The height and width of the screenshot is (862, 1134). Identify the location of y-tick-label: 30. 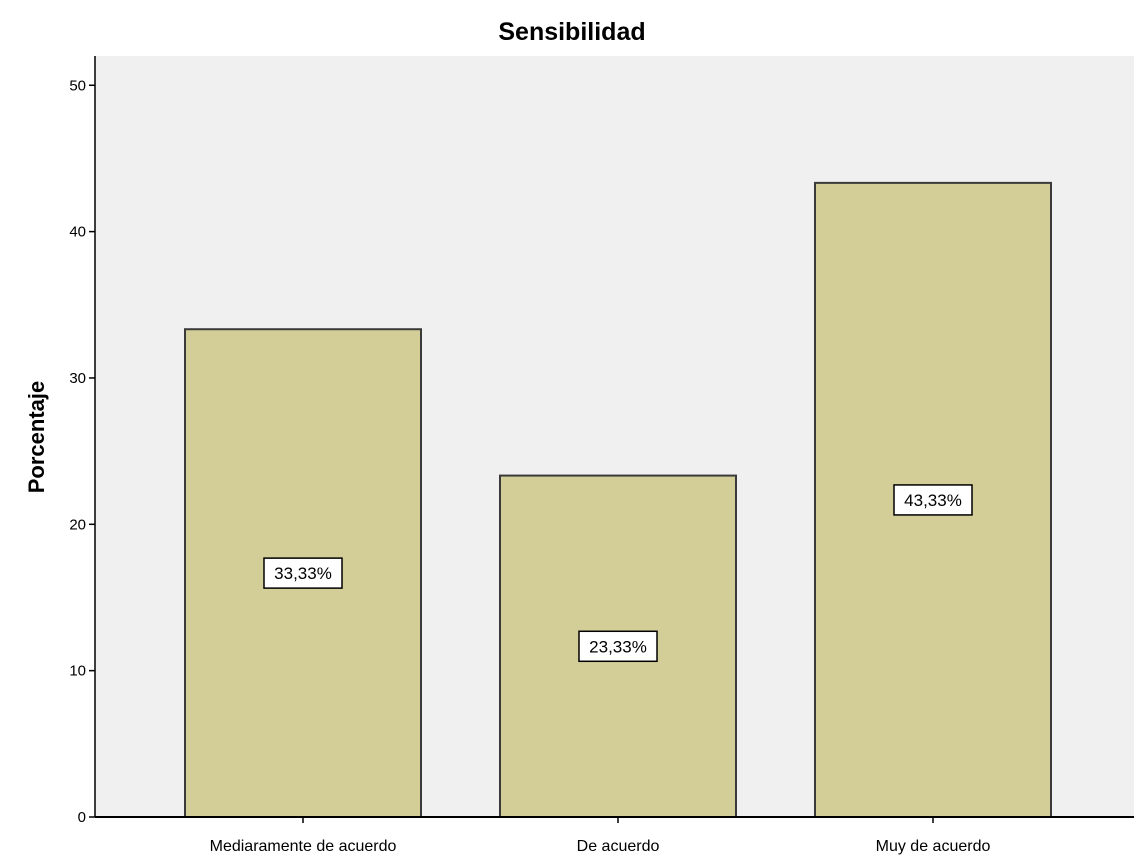
(77, 378).